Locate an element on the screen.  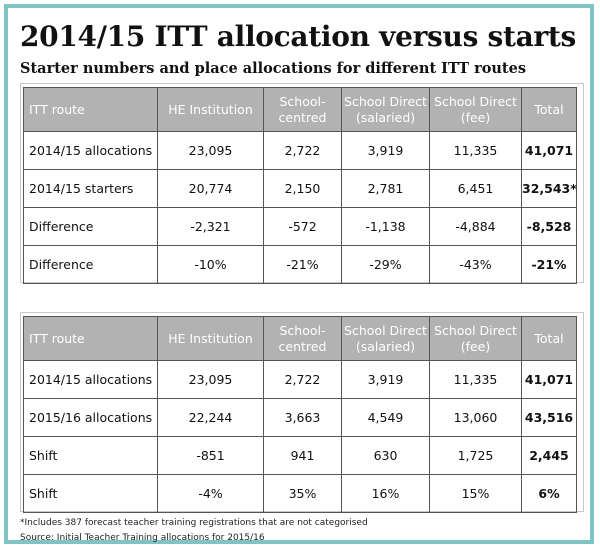
table-cell: 2,445 is located at coordinates (549, 455).